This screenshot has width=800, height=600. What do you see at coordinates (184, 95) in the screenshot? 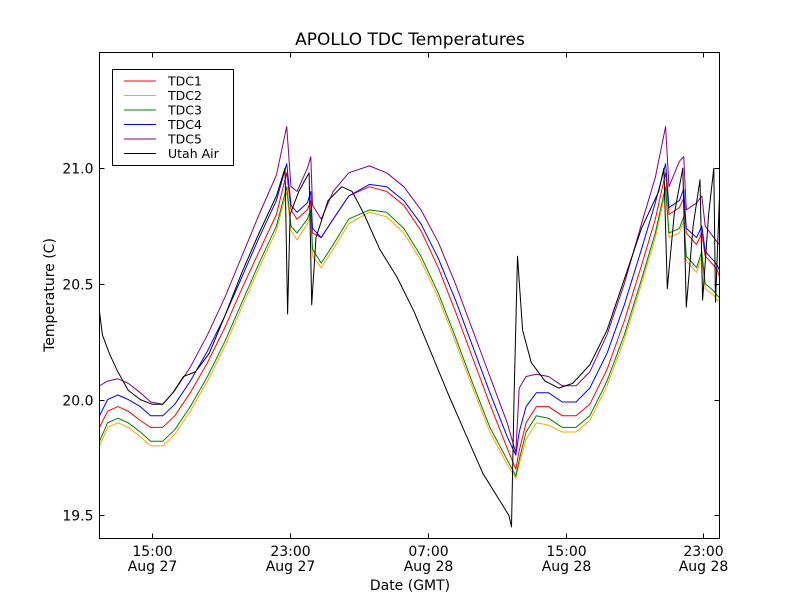
I see `legend-label: TDC2` at bounding box center [184, 95].